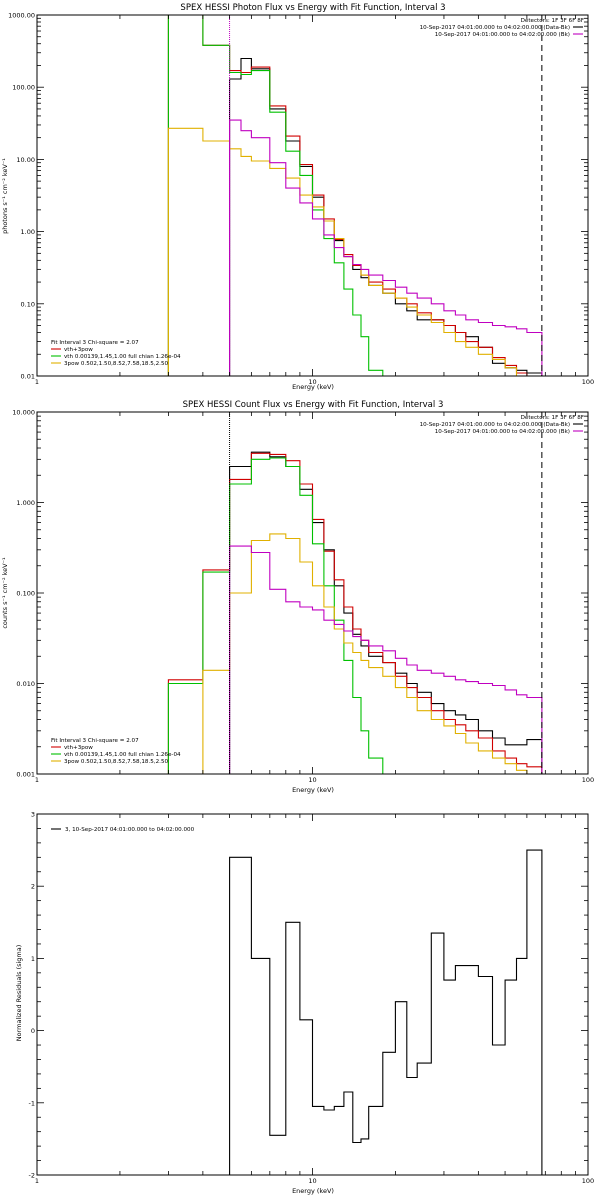  Describe the element at coordinates (28, 232) in the screenshot. I see `photon-flux-ytick-label: 1.00` at that location.